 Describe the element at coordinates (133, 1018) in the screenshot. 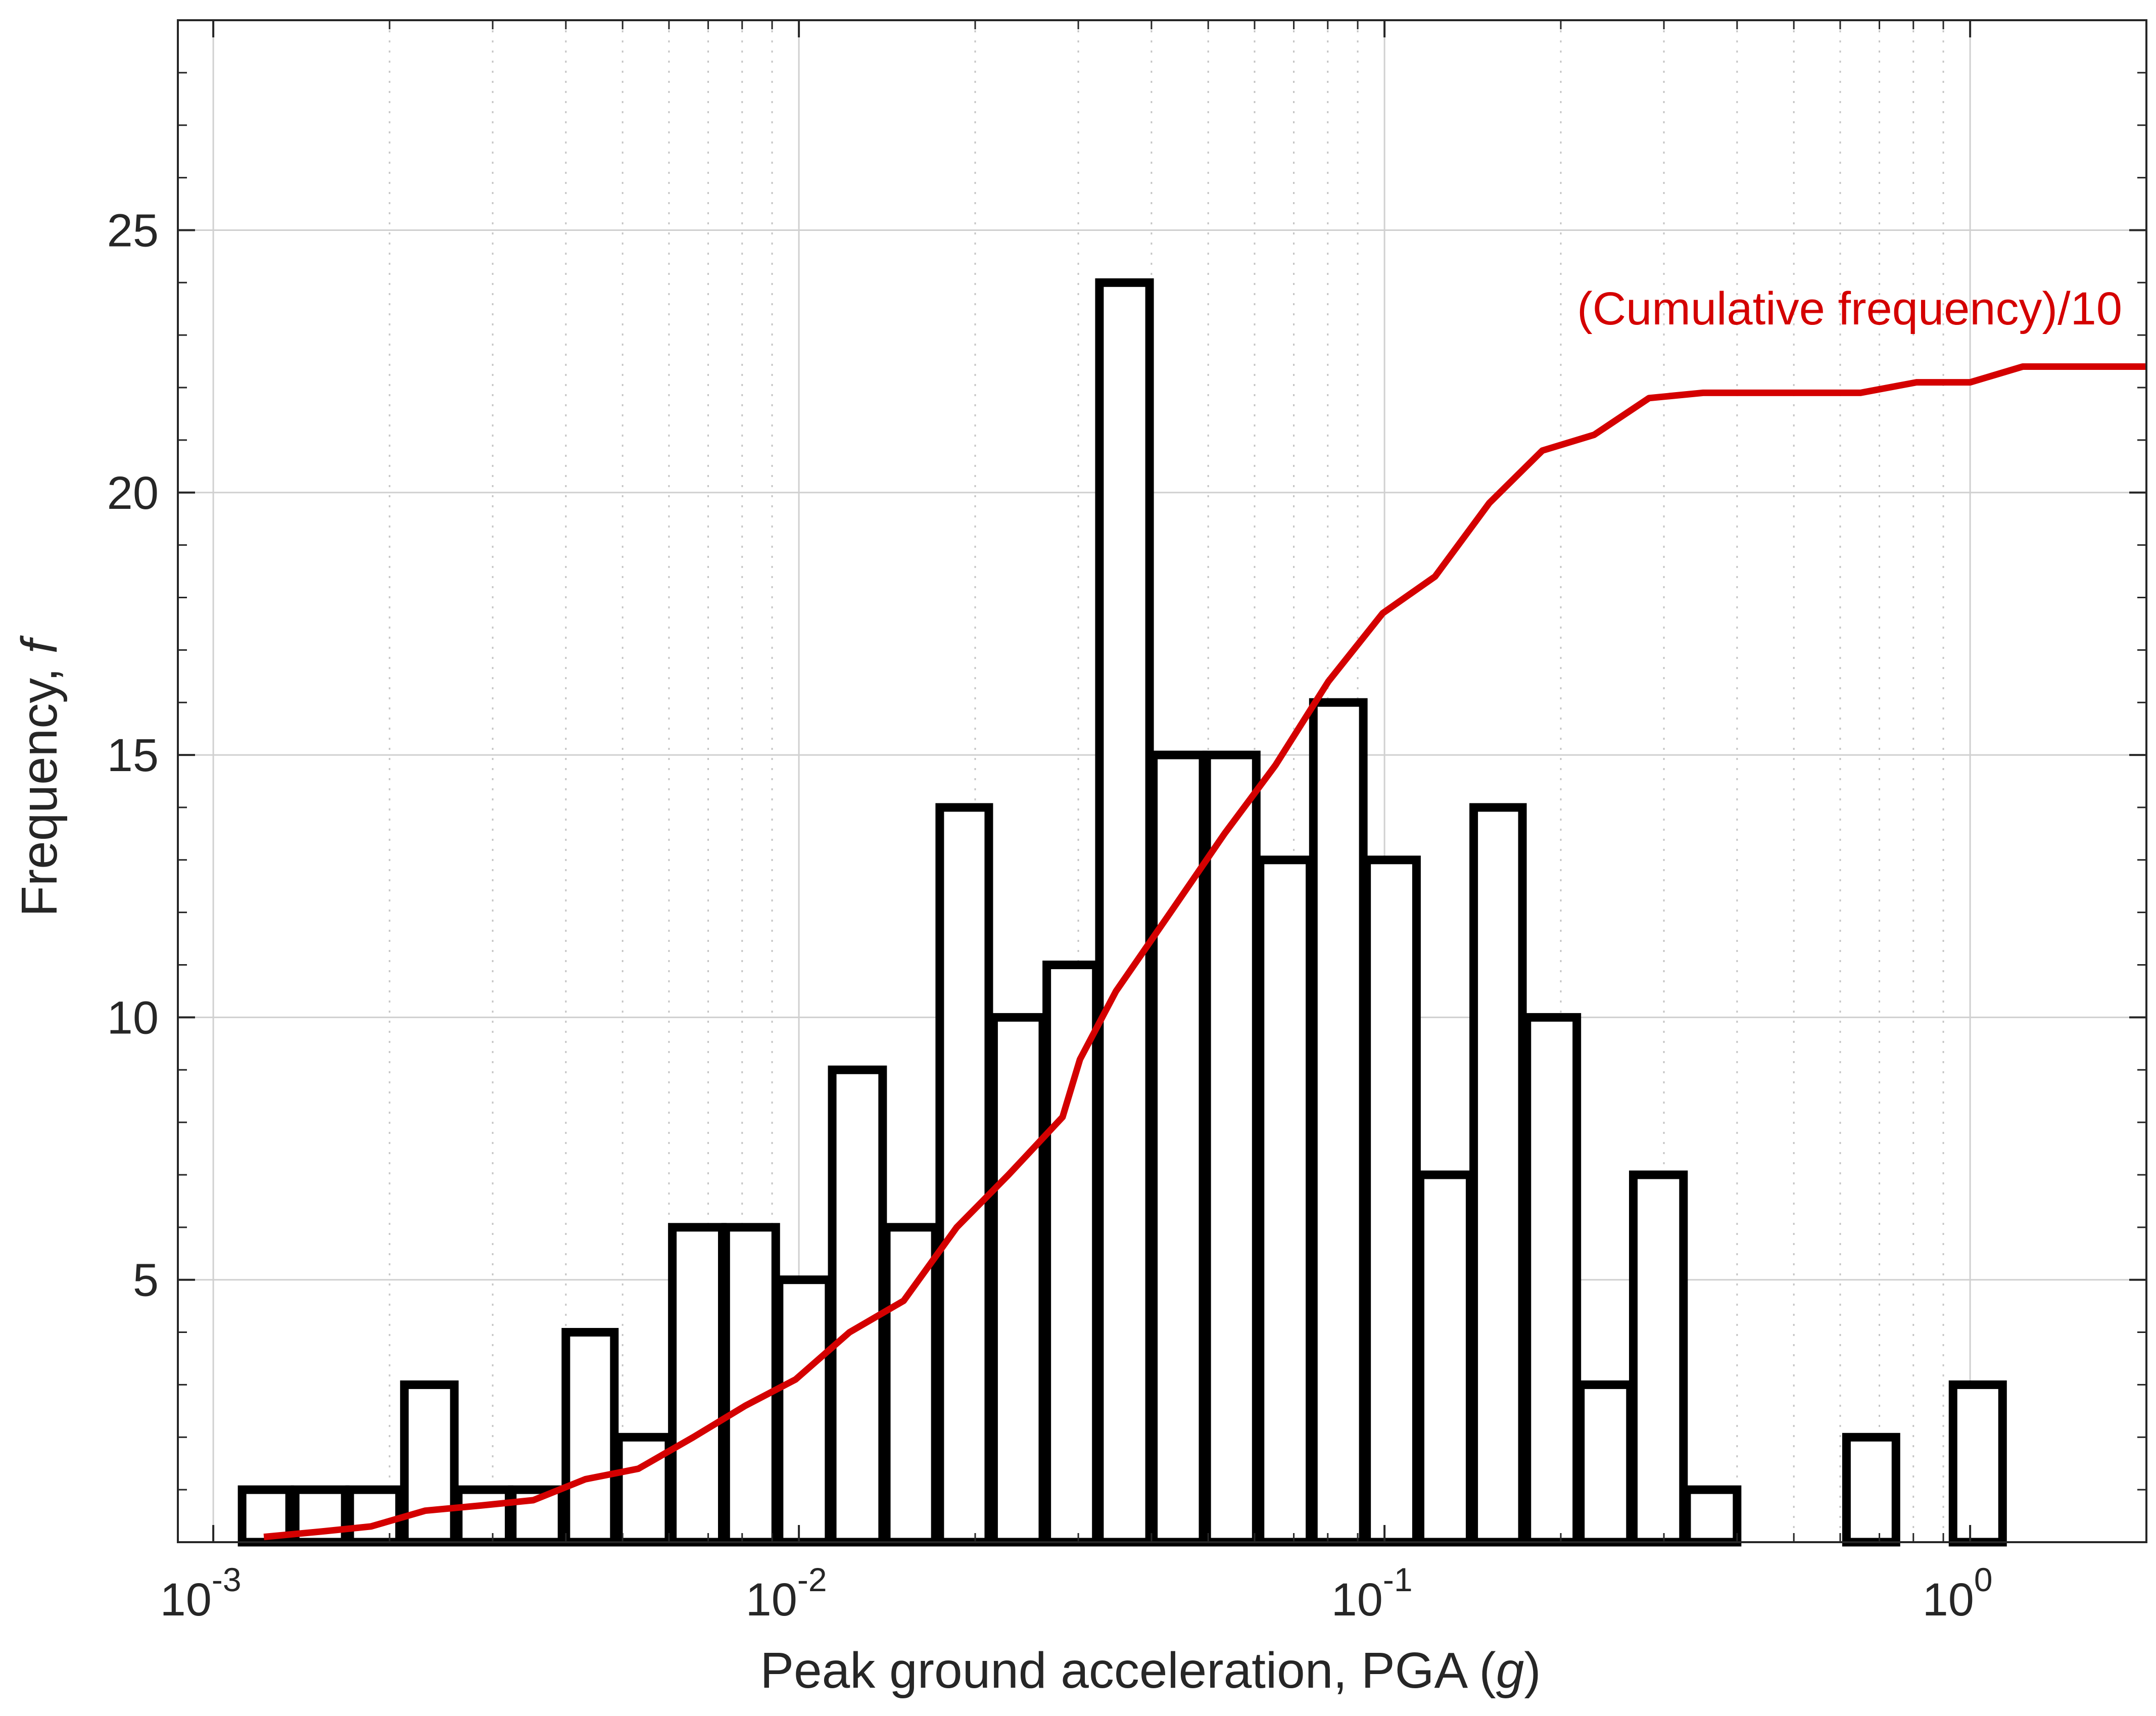

I see `y-tick-label: 10` at that location.